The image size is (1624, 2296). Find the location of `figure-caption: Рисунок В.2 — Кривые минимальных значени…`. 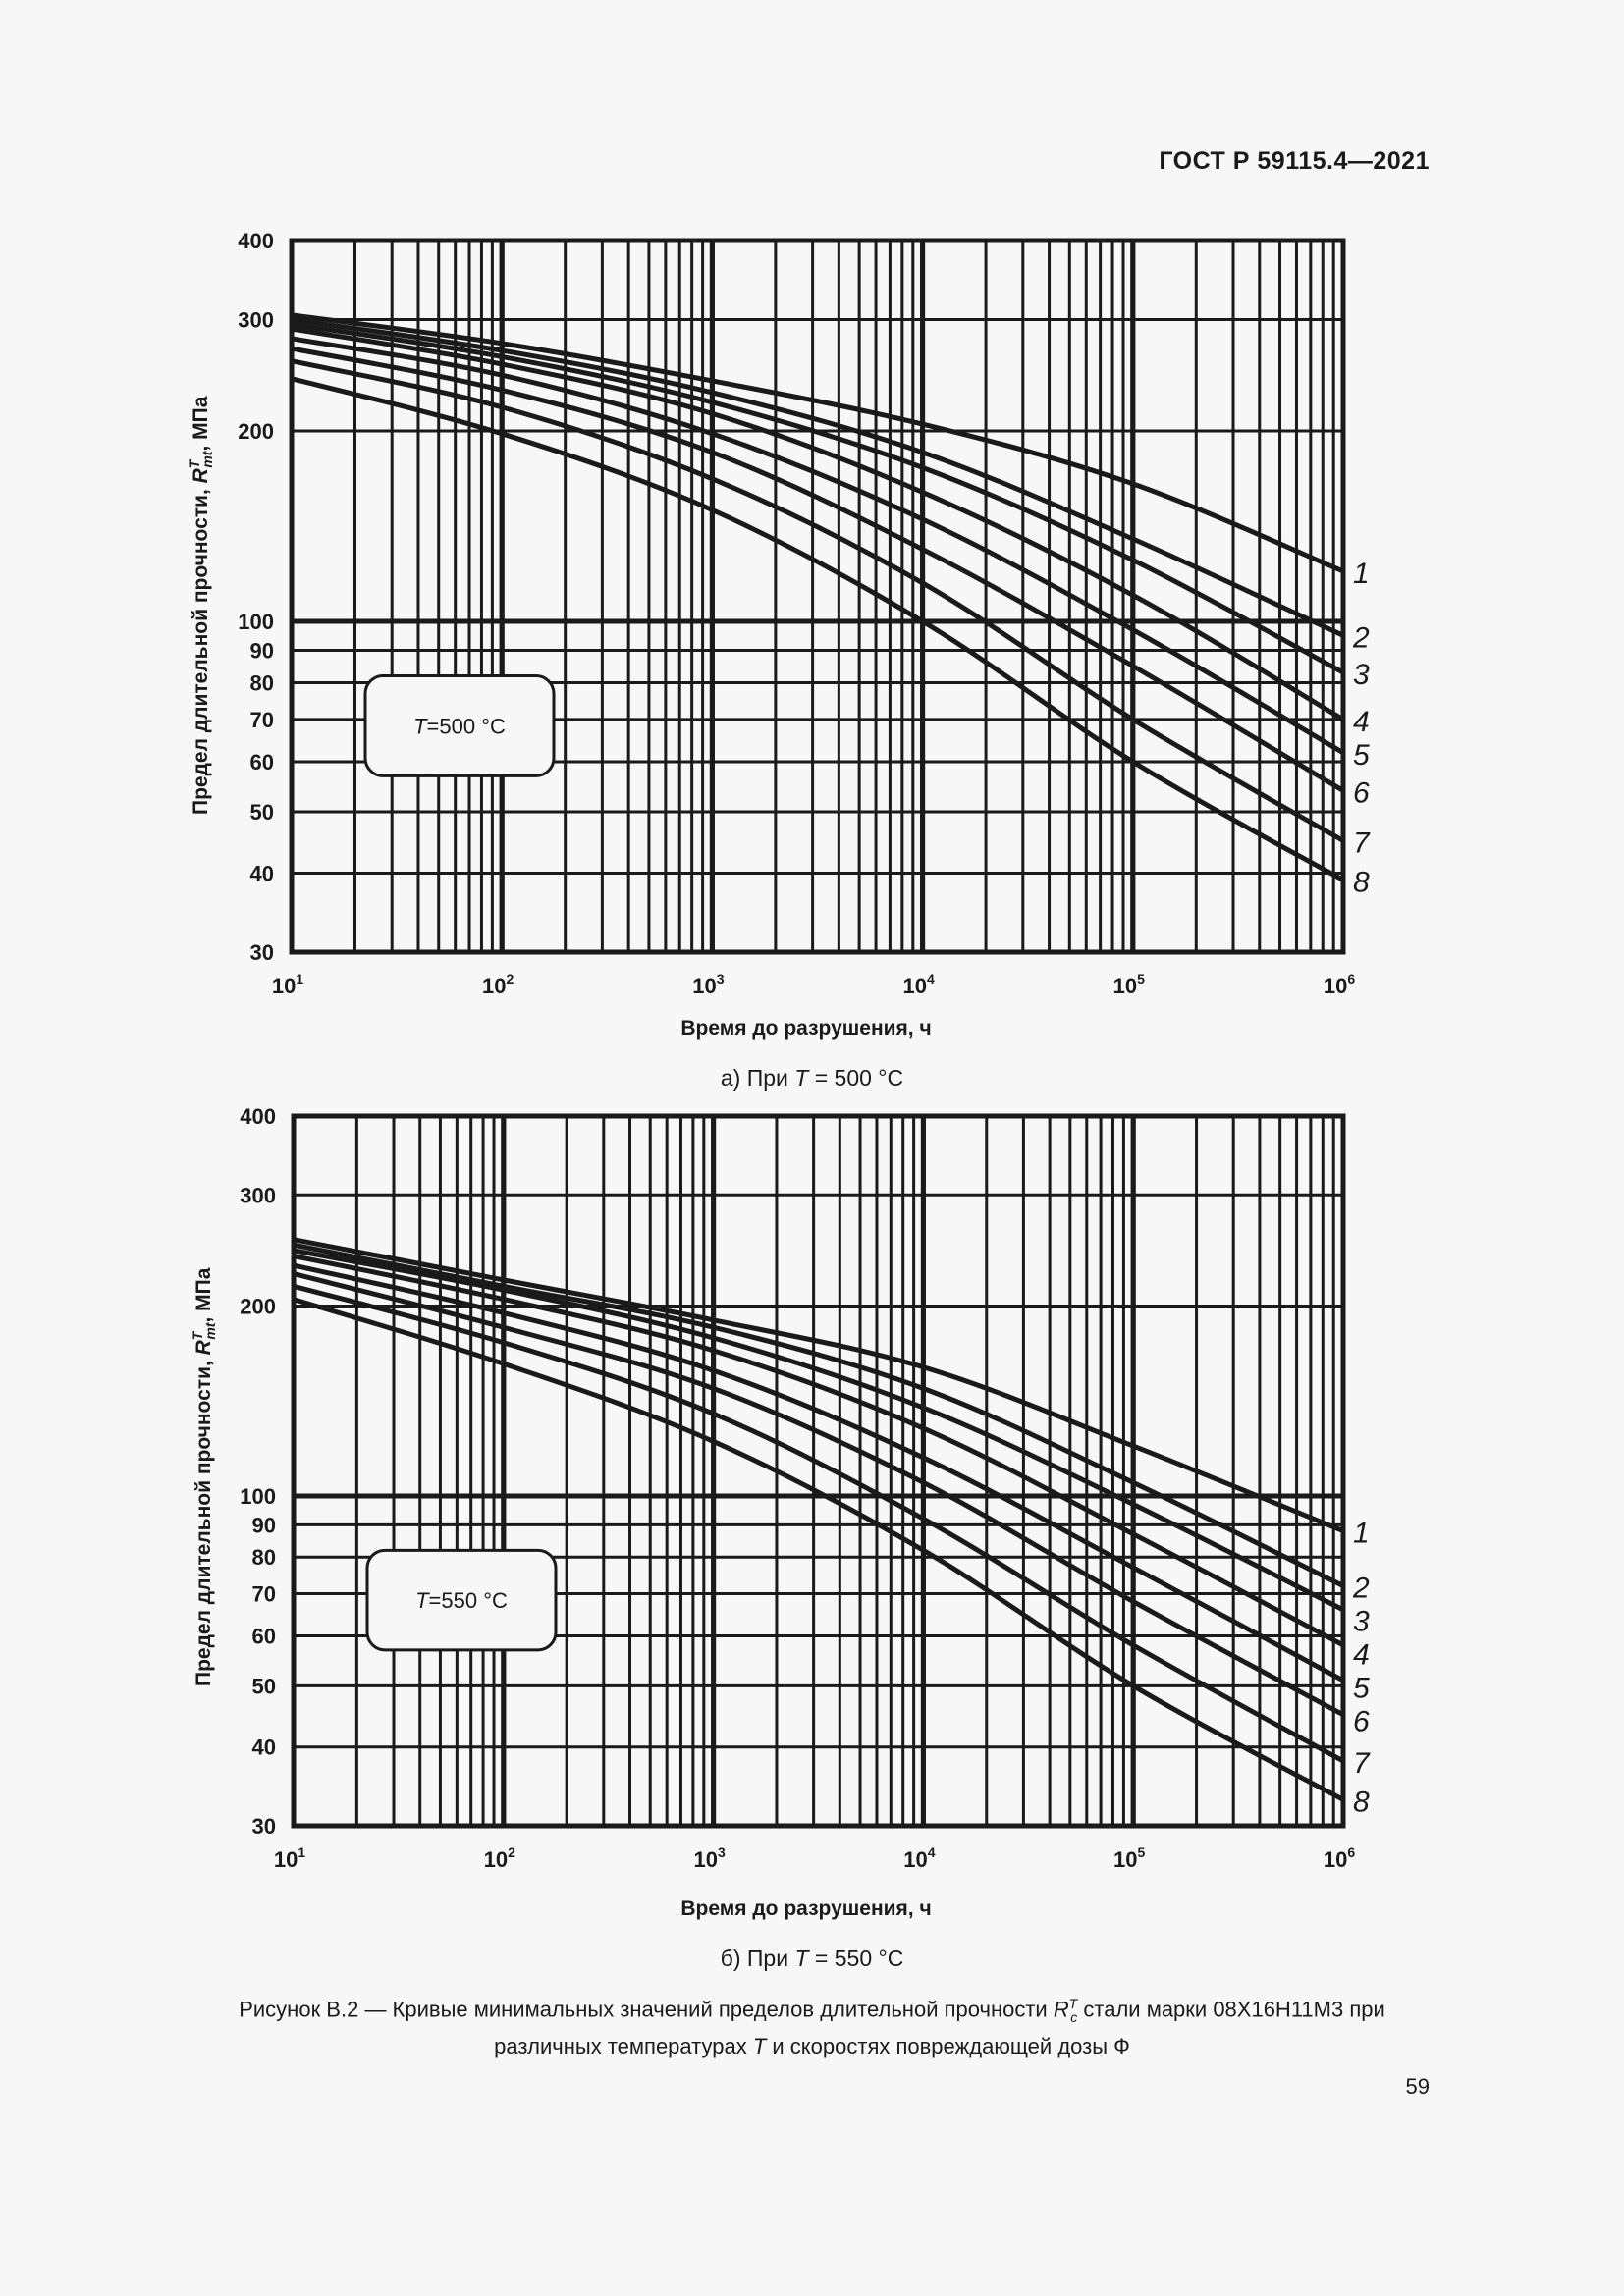

figure-caption: Рисунок В.2 — Кривые минимальных значени… is located at coordinates (812, 2027).